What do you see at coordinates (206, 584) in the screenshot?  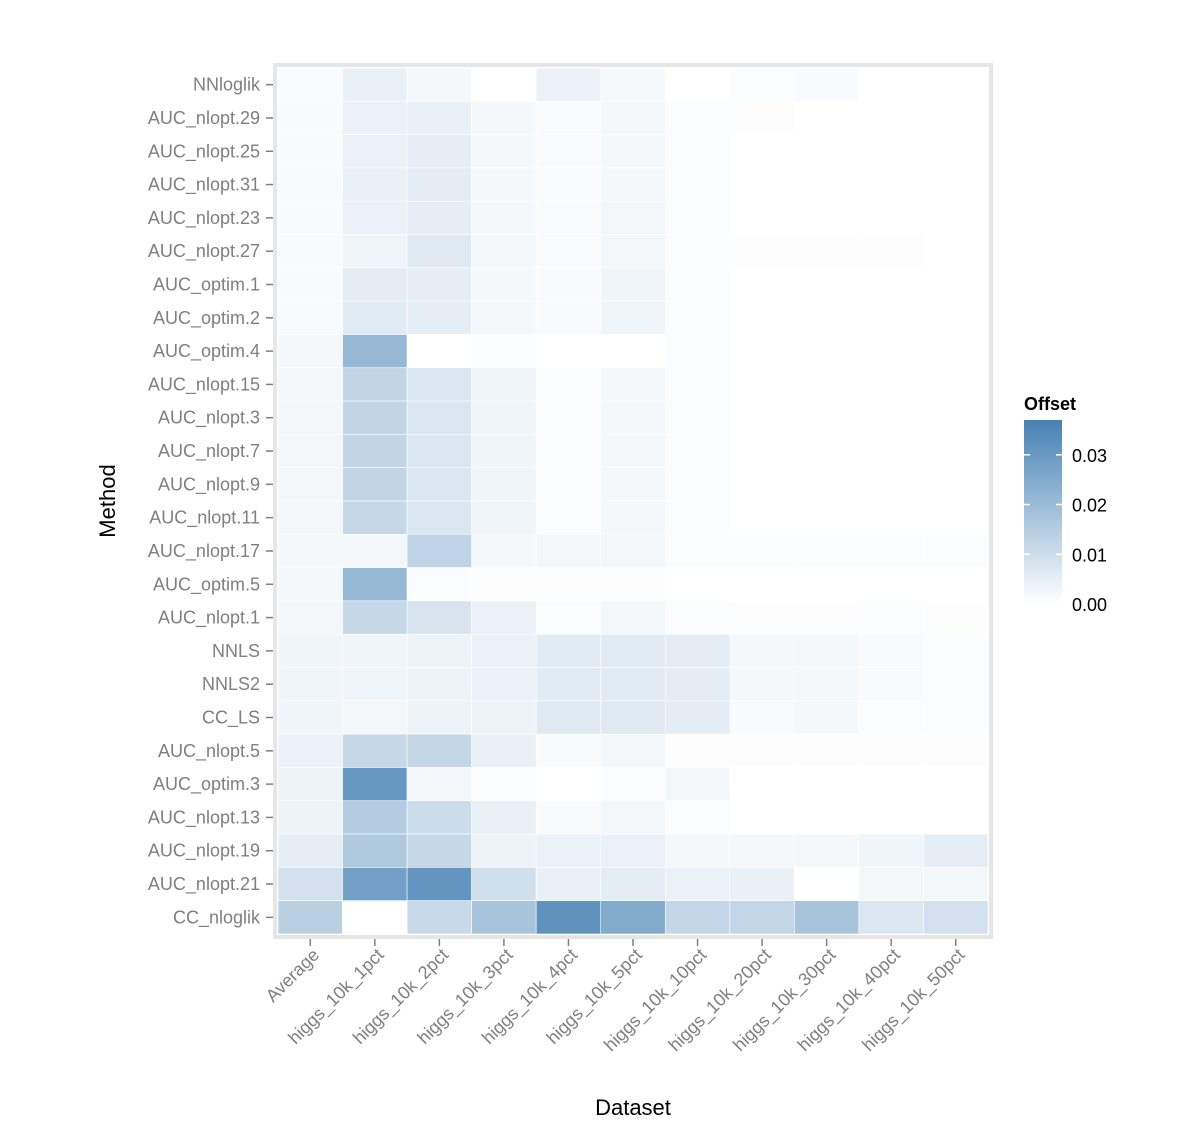 I see `y-tick-label: AUC_optim.5` at bounding box center [206, 584].